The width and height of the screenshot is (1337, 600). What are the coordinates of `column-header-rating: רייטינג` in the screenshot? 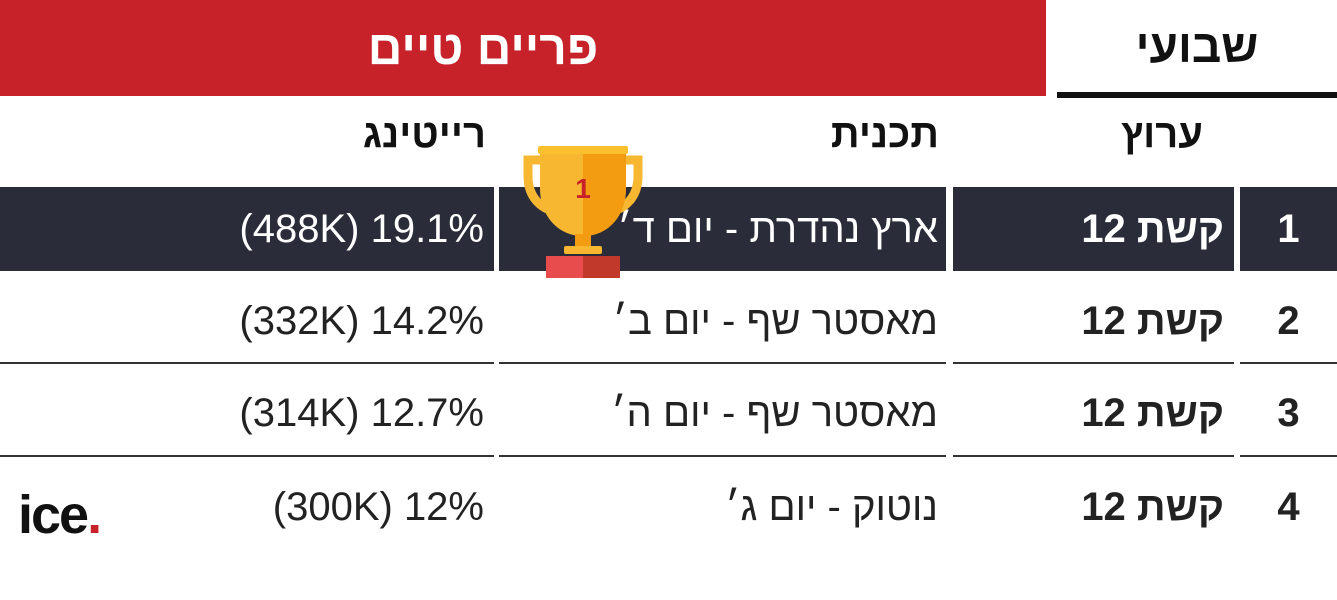 It's located at (424, 134).